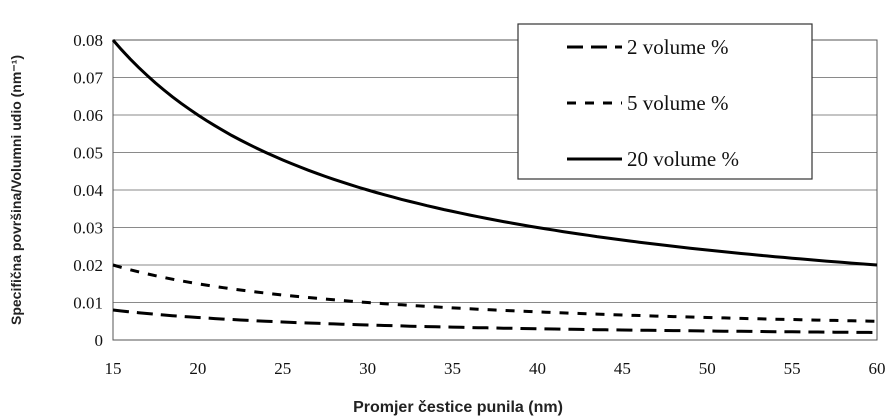 This screenshot has width=887, height=419. Describe the element at coordinates (197, 368) in the screenshot. I see `x-tick-label: 20` at that location.